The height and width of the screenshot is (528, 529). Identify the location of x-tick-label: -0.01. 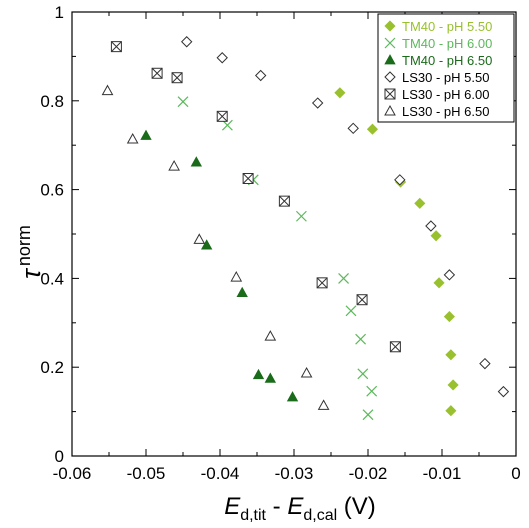
(442, 473).